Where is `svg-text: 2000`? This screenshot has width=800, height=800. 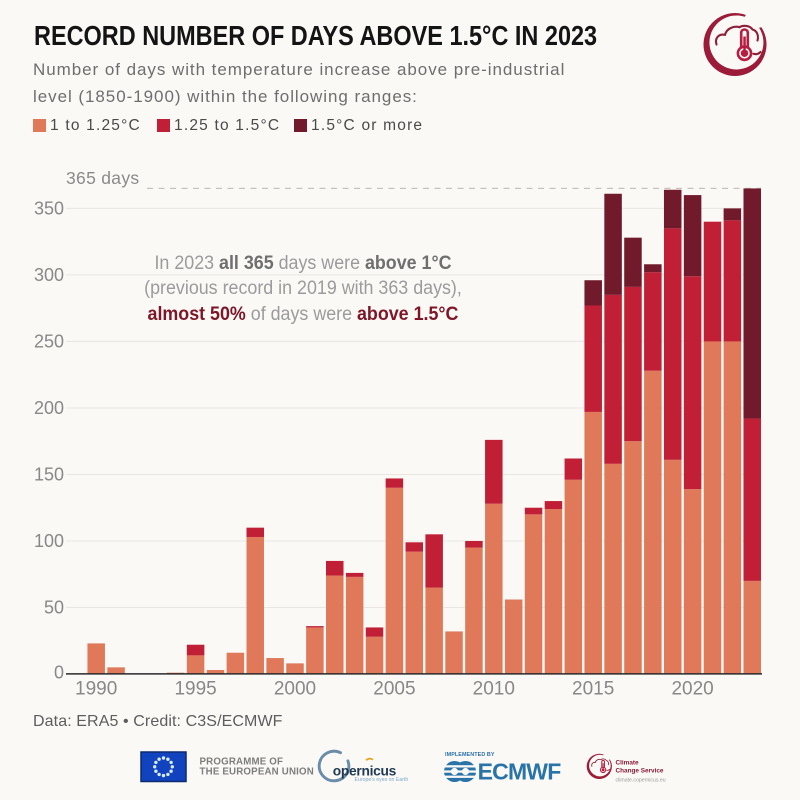
svg-text: 2000 is located at coordinates (295, 689).